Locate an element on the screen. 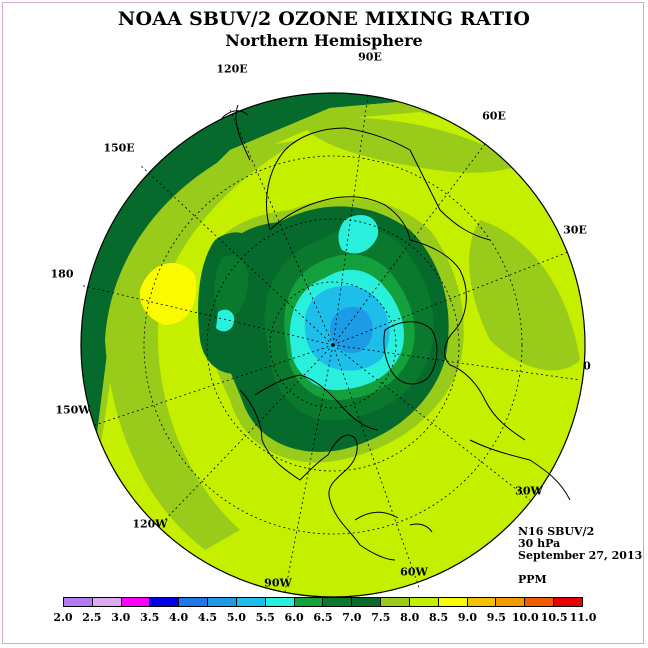 The height and width of the screenshot is (648, 648). lon-label-90e: 90E is located at coordinates (370, 57).